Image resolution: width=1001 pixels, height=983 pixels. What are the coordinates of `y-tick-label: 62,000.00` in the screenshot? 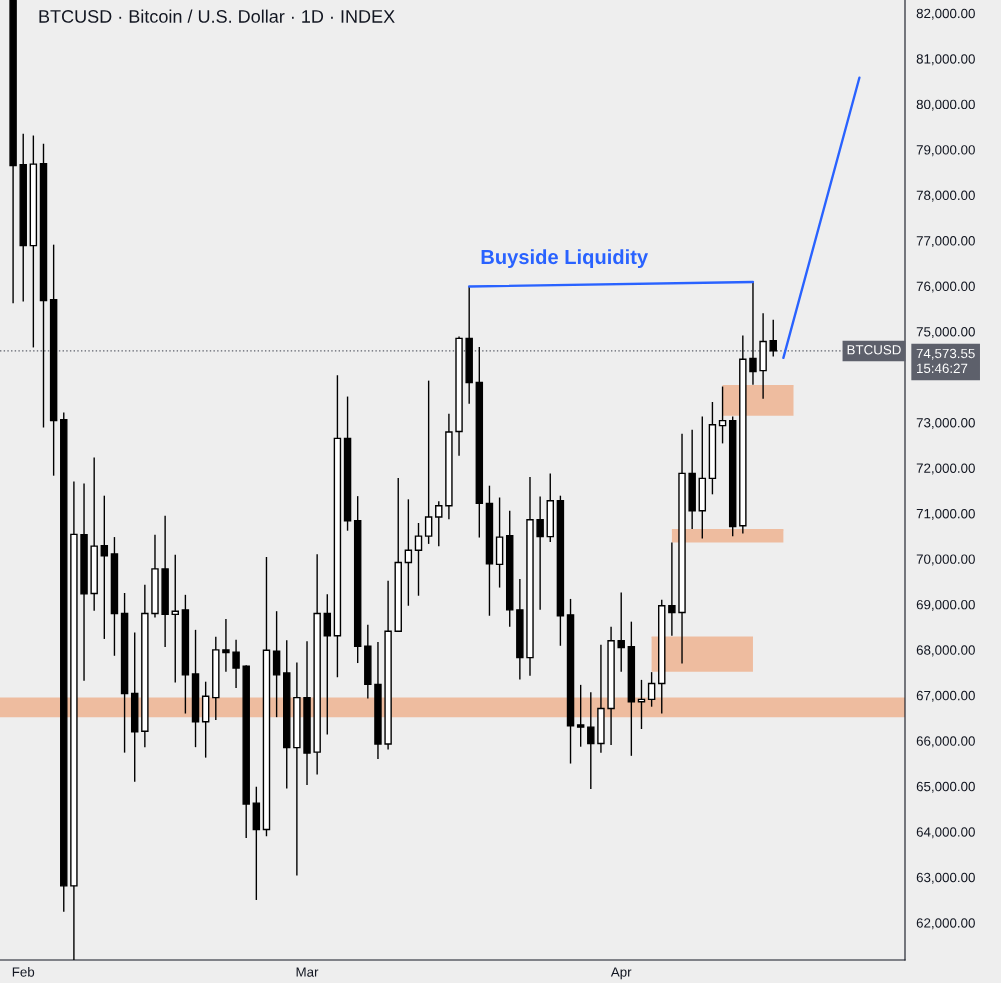 It's located at (945, 924).